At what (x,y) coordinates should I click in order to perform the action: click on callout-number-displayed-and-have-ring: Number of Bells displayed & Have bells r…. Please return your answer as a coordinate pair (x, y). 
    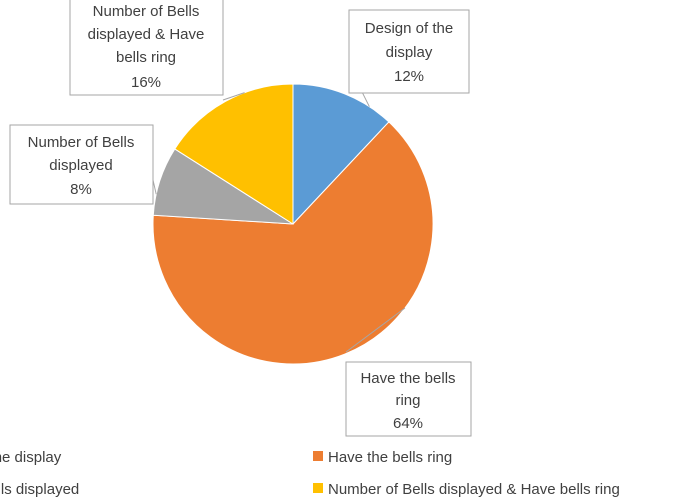
    Looking at the image, I should click on (146, 48).